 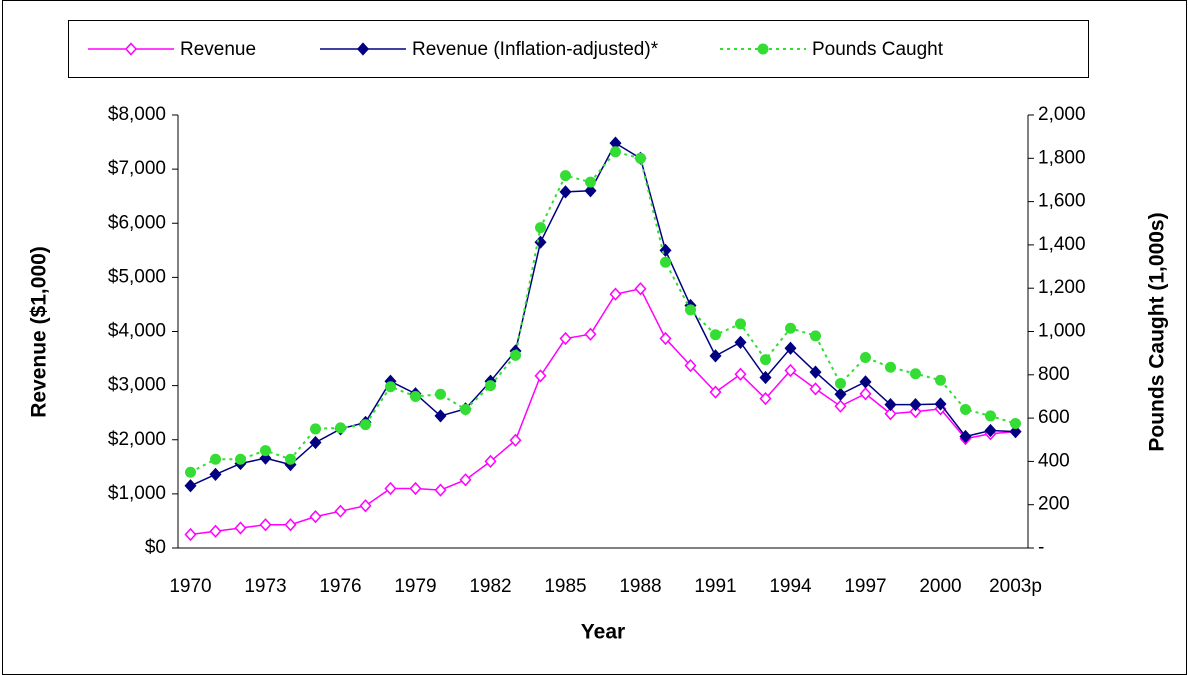 I want to click on legend-box, so click(x=578, y=49).